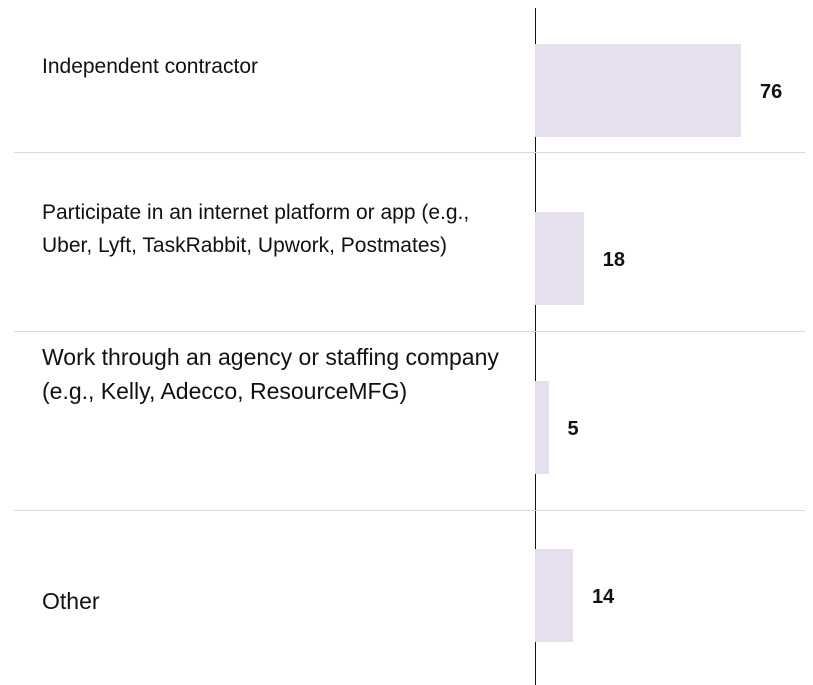 The image size is (813, 685). Describe the element at coordinates (614, 260) in the screenshot. I see `value-label: 18` at that location.